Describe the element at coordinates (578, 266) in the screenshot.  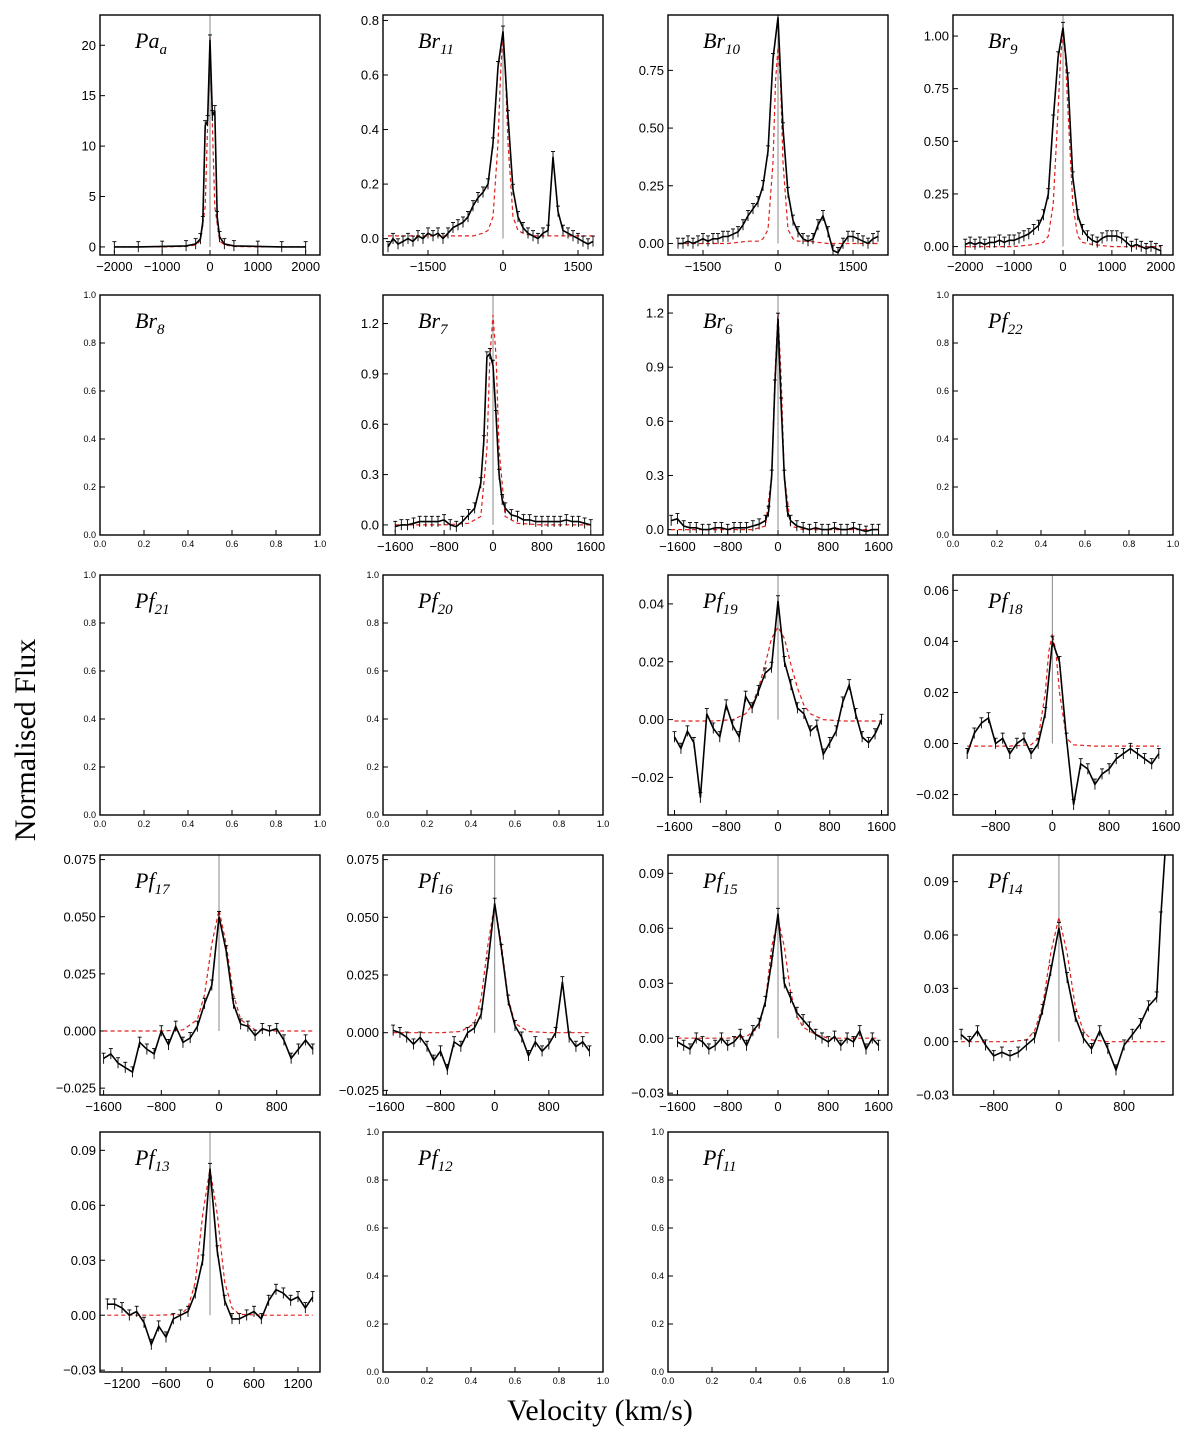
I see `x-tick-label: 1500` at that location.